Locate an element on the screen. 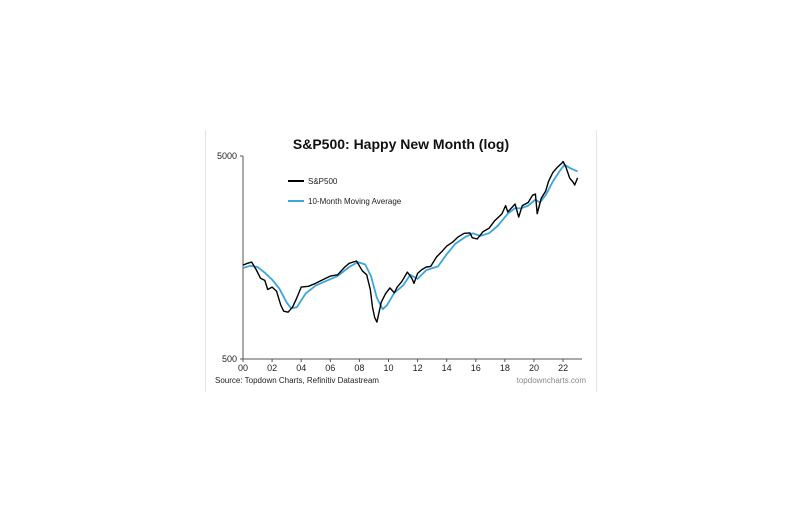 This screenshot has height=522, width=800. legend-label: S&P500 is located at coordinates (323, 181).